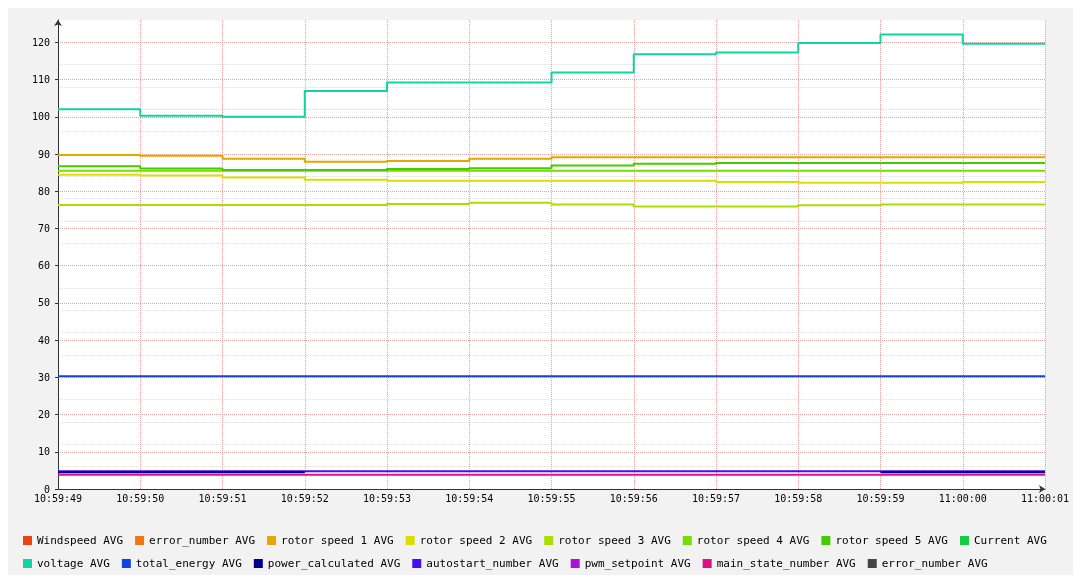  I want to click on x-tick-label: 11:00:00, so click(962, 498).